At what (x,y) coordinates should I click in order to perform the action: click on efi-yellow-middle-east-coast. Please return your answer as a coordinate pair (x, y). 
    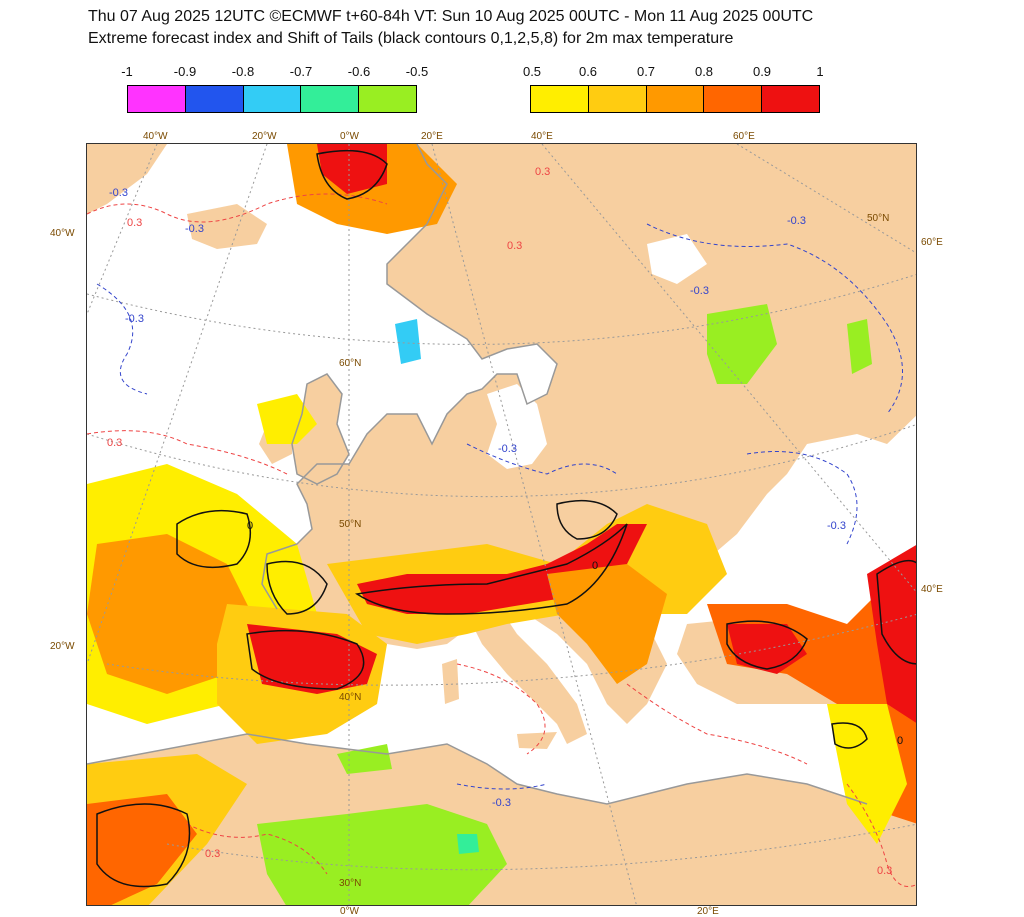
    Looking at the image, I should click on (867, 774).